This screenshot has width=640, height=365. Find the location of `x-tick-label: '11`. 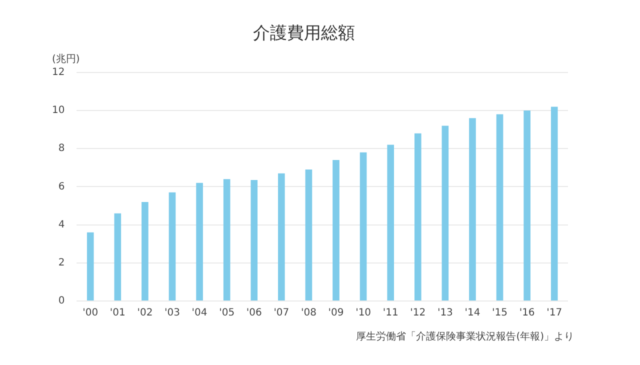

x-tick-label: '11 is located at coordinates (390, 313).